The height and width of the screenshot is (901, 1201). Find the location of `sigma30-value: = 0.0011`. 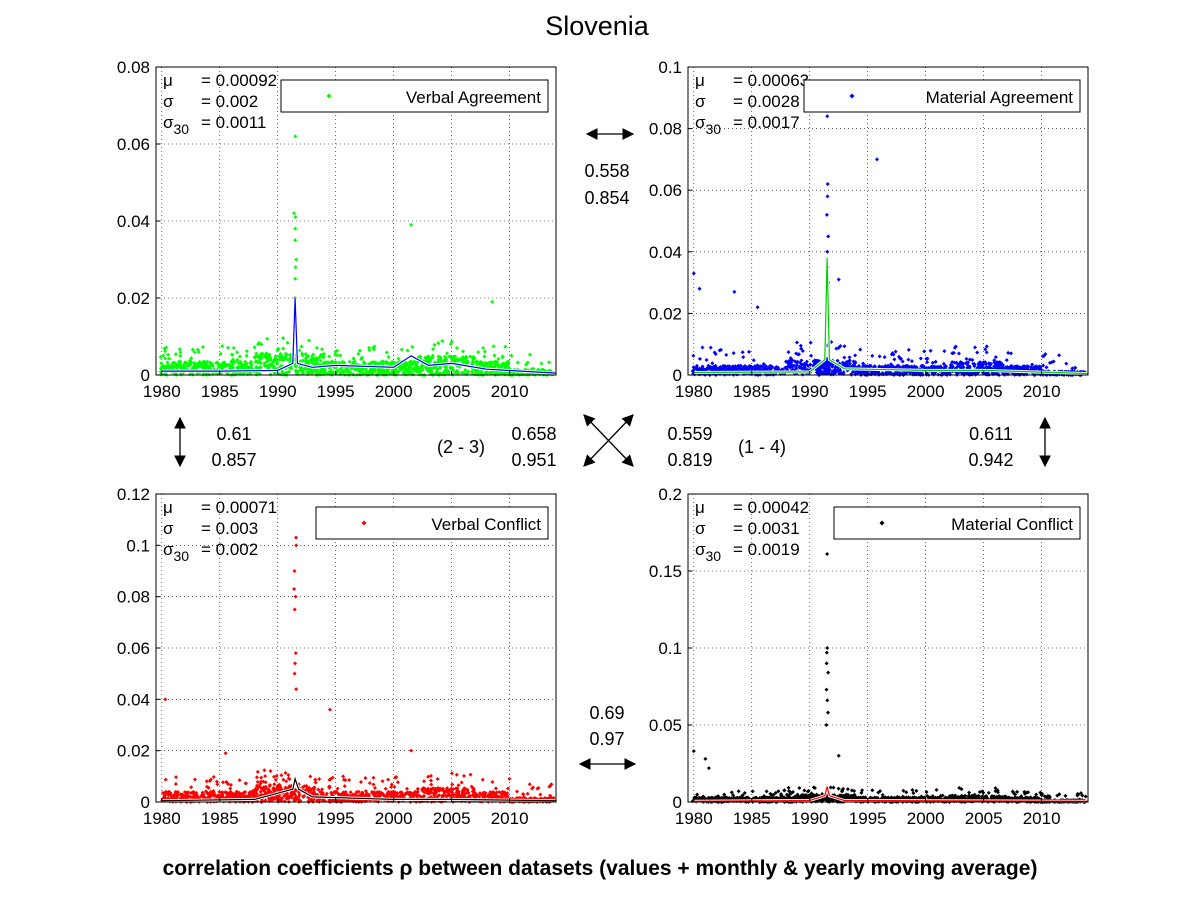

sigma30-value: = 0.0011 is located at coordinates (233, 122).